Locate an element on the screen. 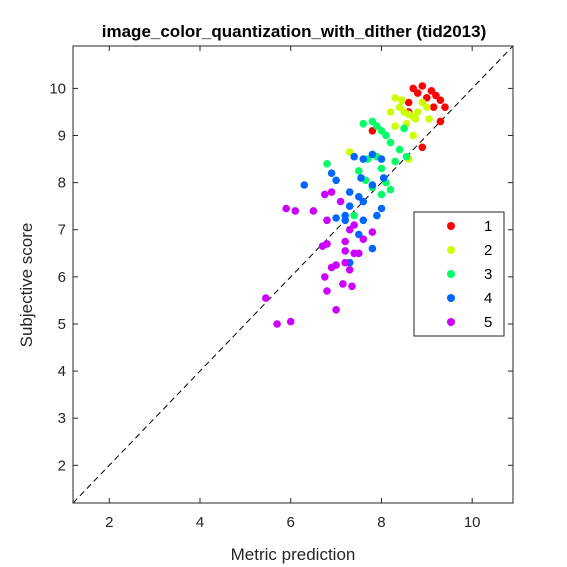  x-tick-label: 8 is located at coordinates (381, 522).